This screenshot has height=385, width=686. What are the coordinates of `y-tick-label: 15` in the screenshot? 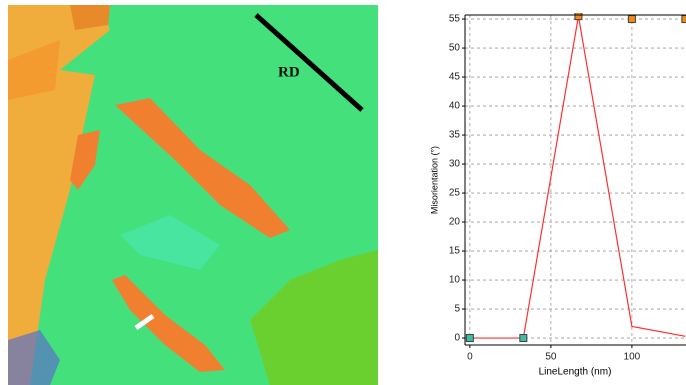 It's located at (455, 251).